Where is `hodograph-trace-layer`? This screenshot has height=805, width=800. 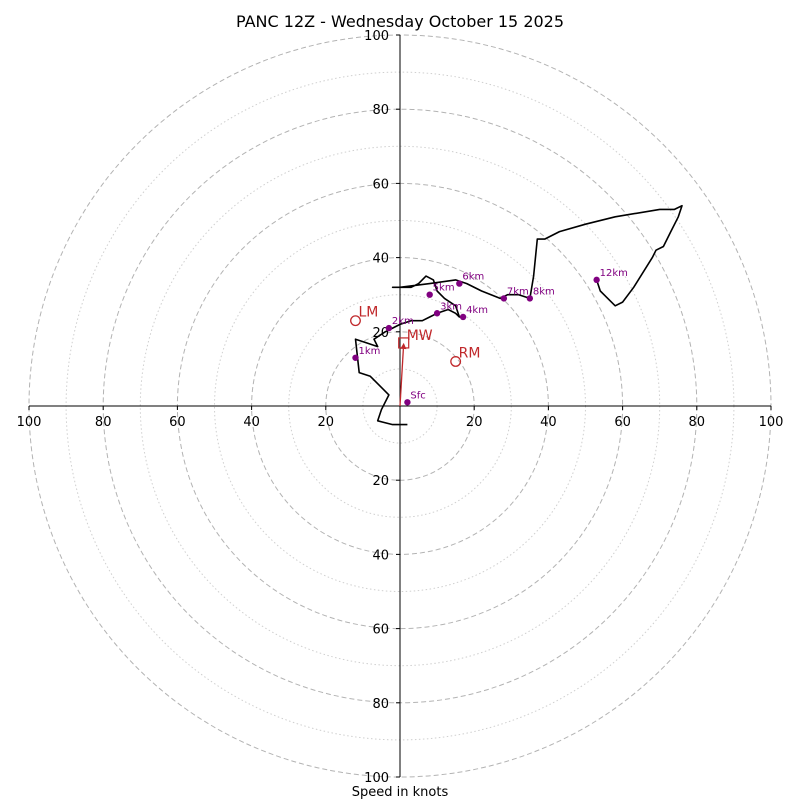
hodograph-trace-layer is located at coordinates (518, 315).